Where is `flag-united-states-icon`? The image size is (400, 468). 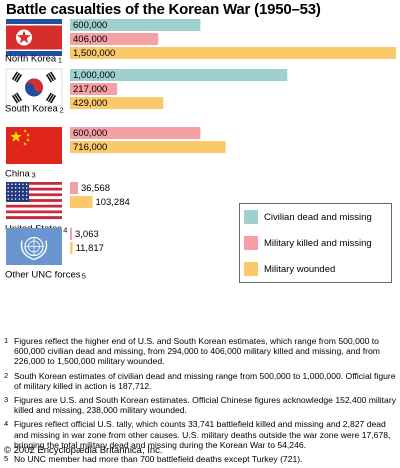 flag-united-states-icon is located at coordinates (34, 201).